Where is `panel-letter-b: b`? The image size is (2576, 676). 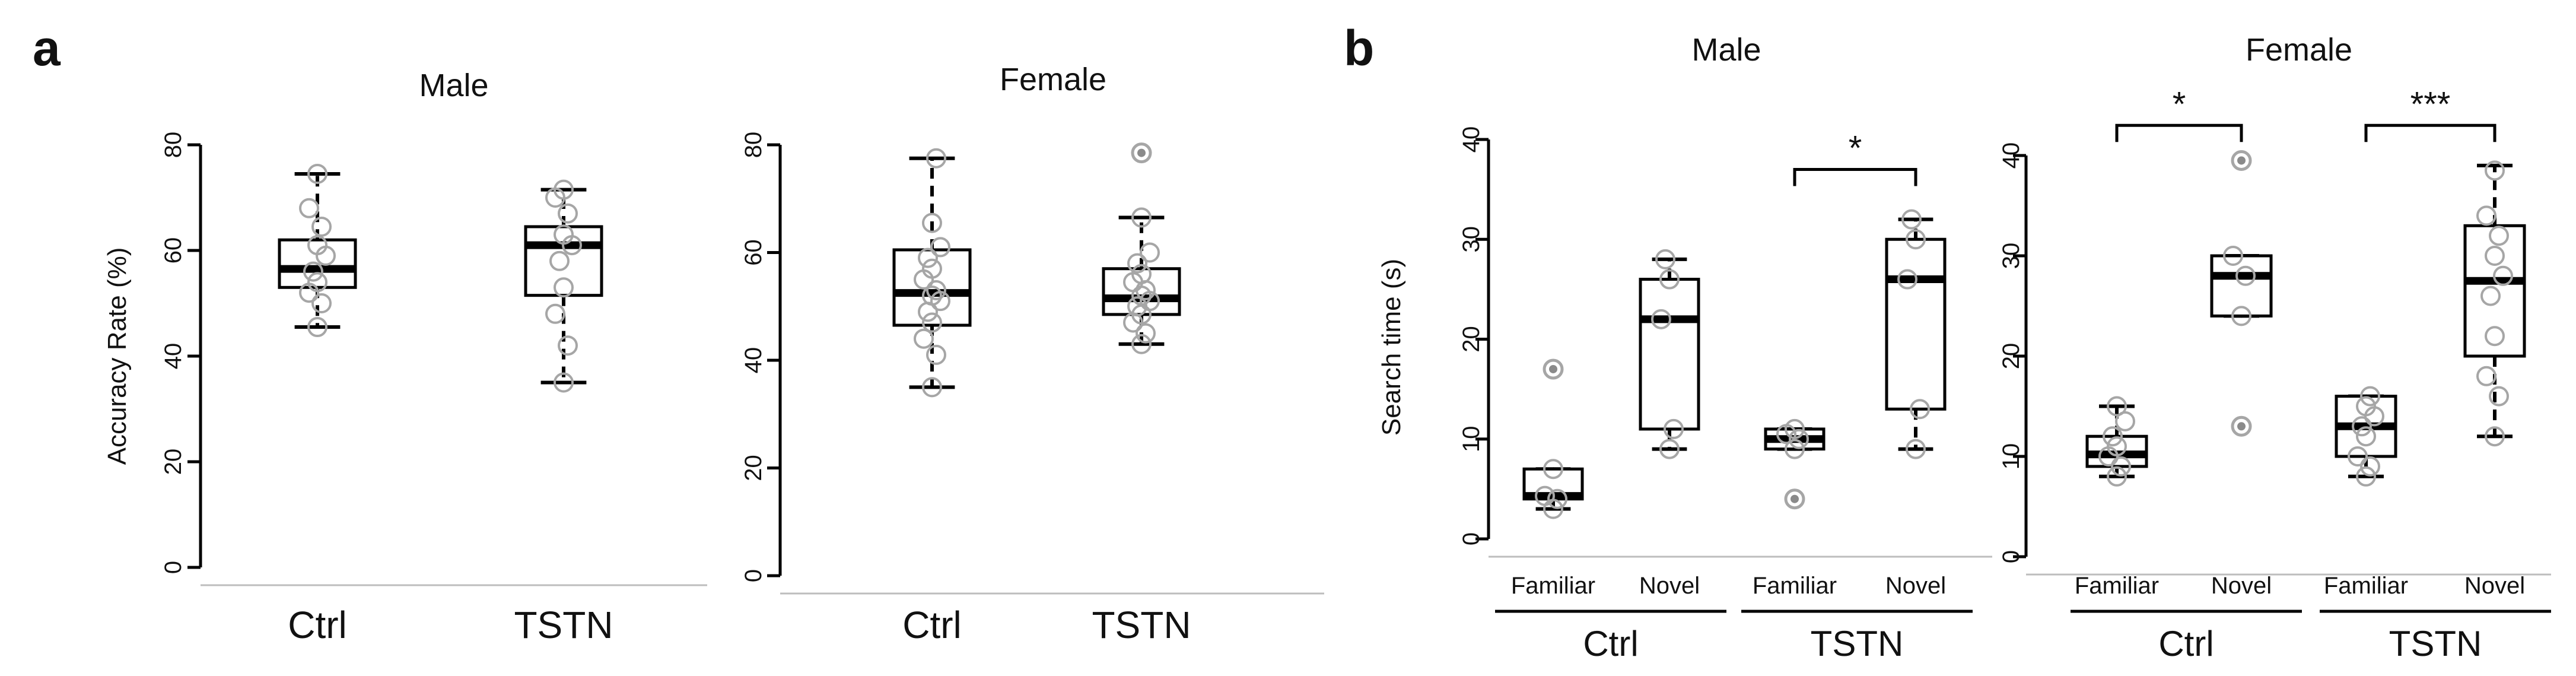 panel-letter-b: b is located at coordinates (1359, 48).